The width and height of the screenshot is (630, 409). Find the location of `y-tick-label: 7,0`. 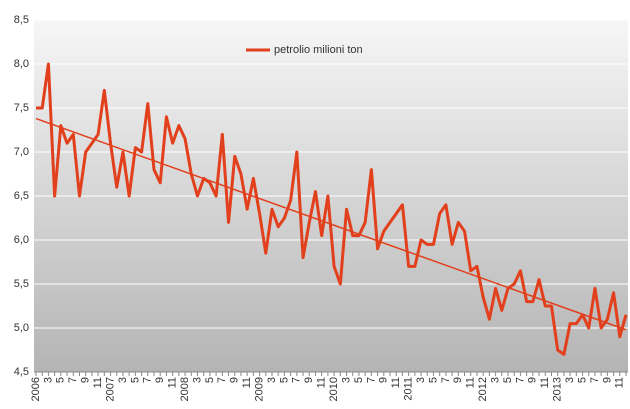

y-tick-label: 7,0 is located at coordinates (21, 152).